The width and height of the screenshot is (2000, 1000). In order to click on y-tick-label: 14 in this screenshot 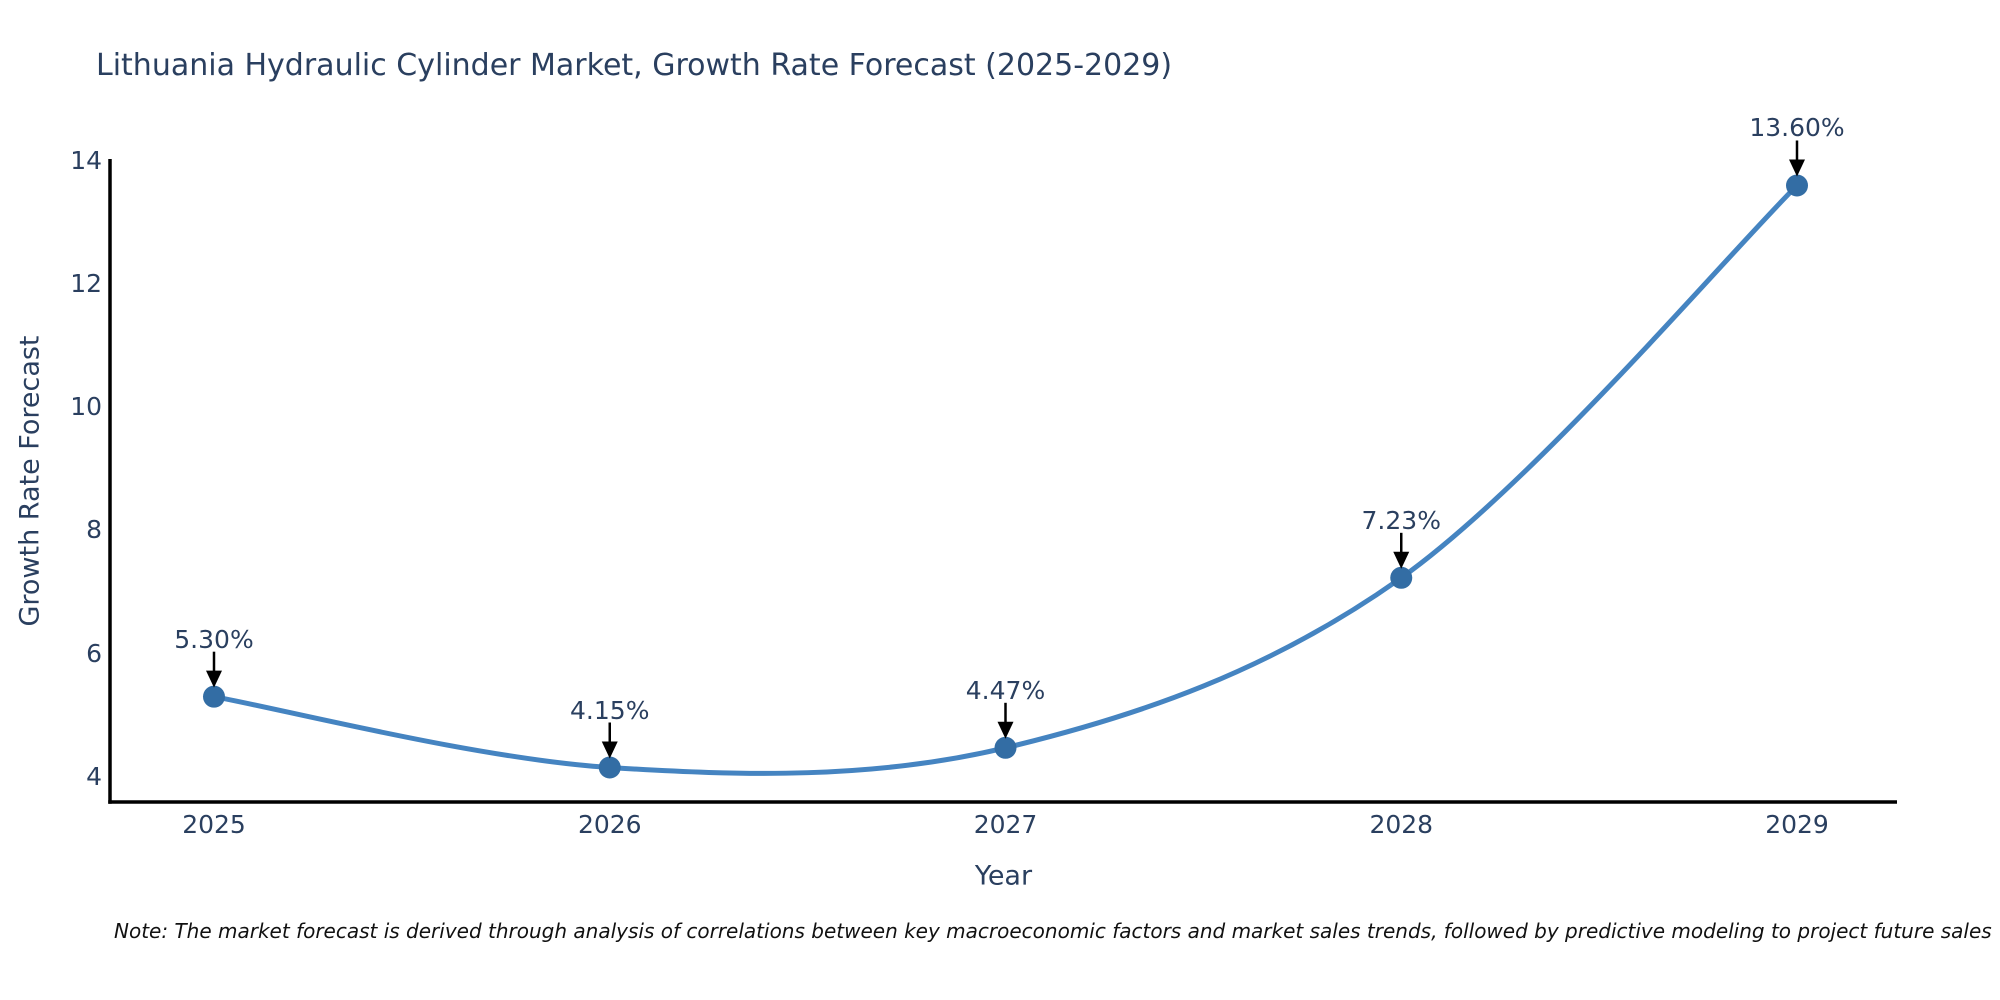, I will do `click(86, 160)`.